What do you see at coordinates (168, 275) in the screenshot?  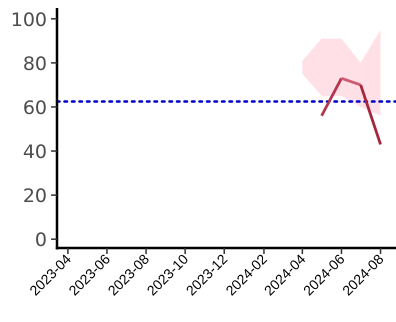 I see `x-tick-label-2023-10: 2023-10` at bounding box center [168, 275].